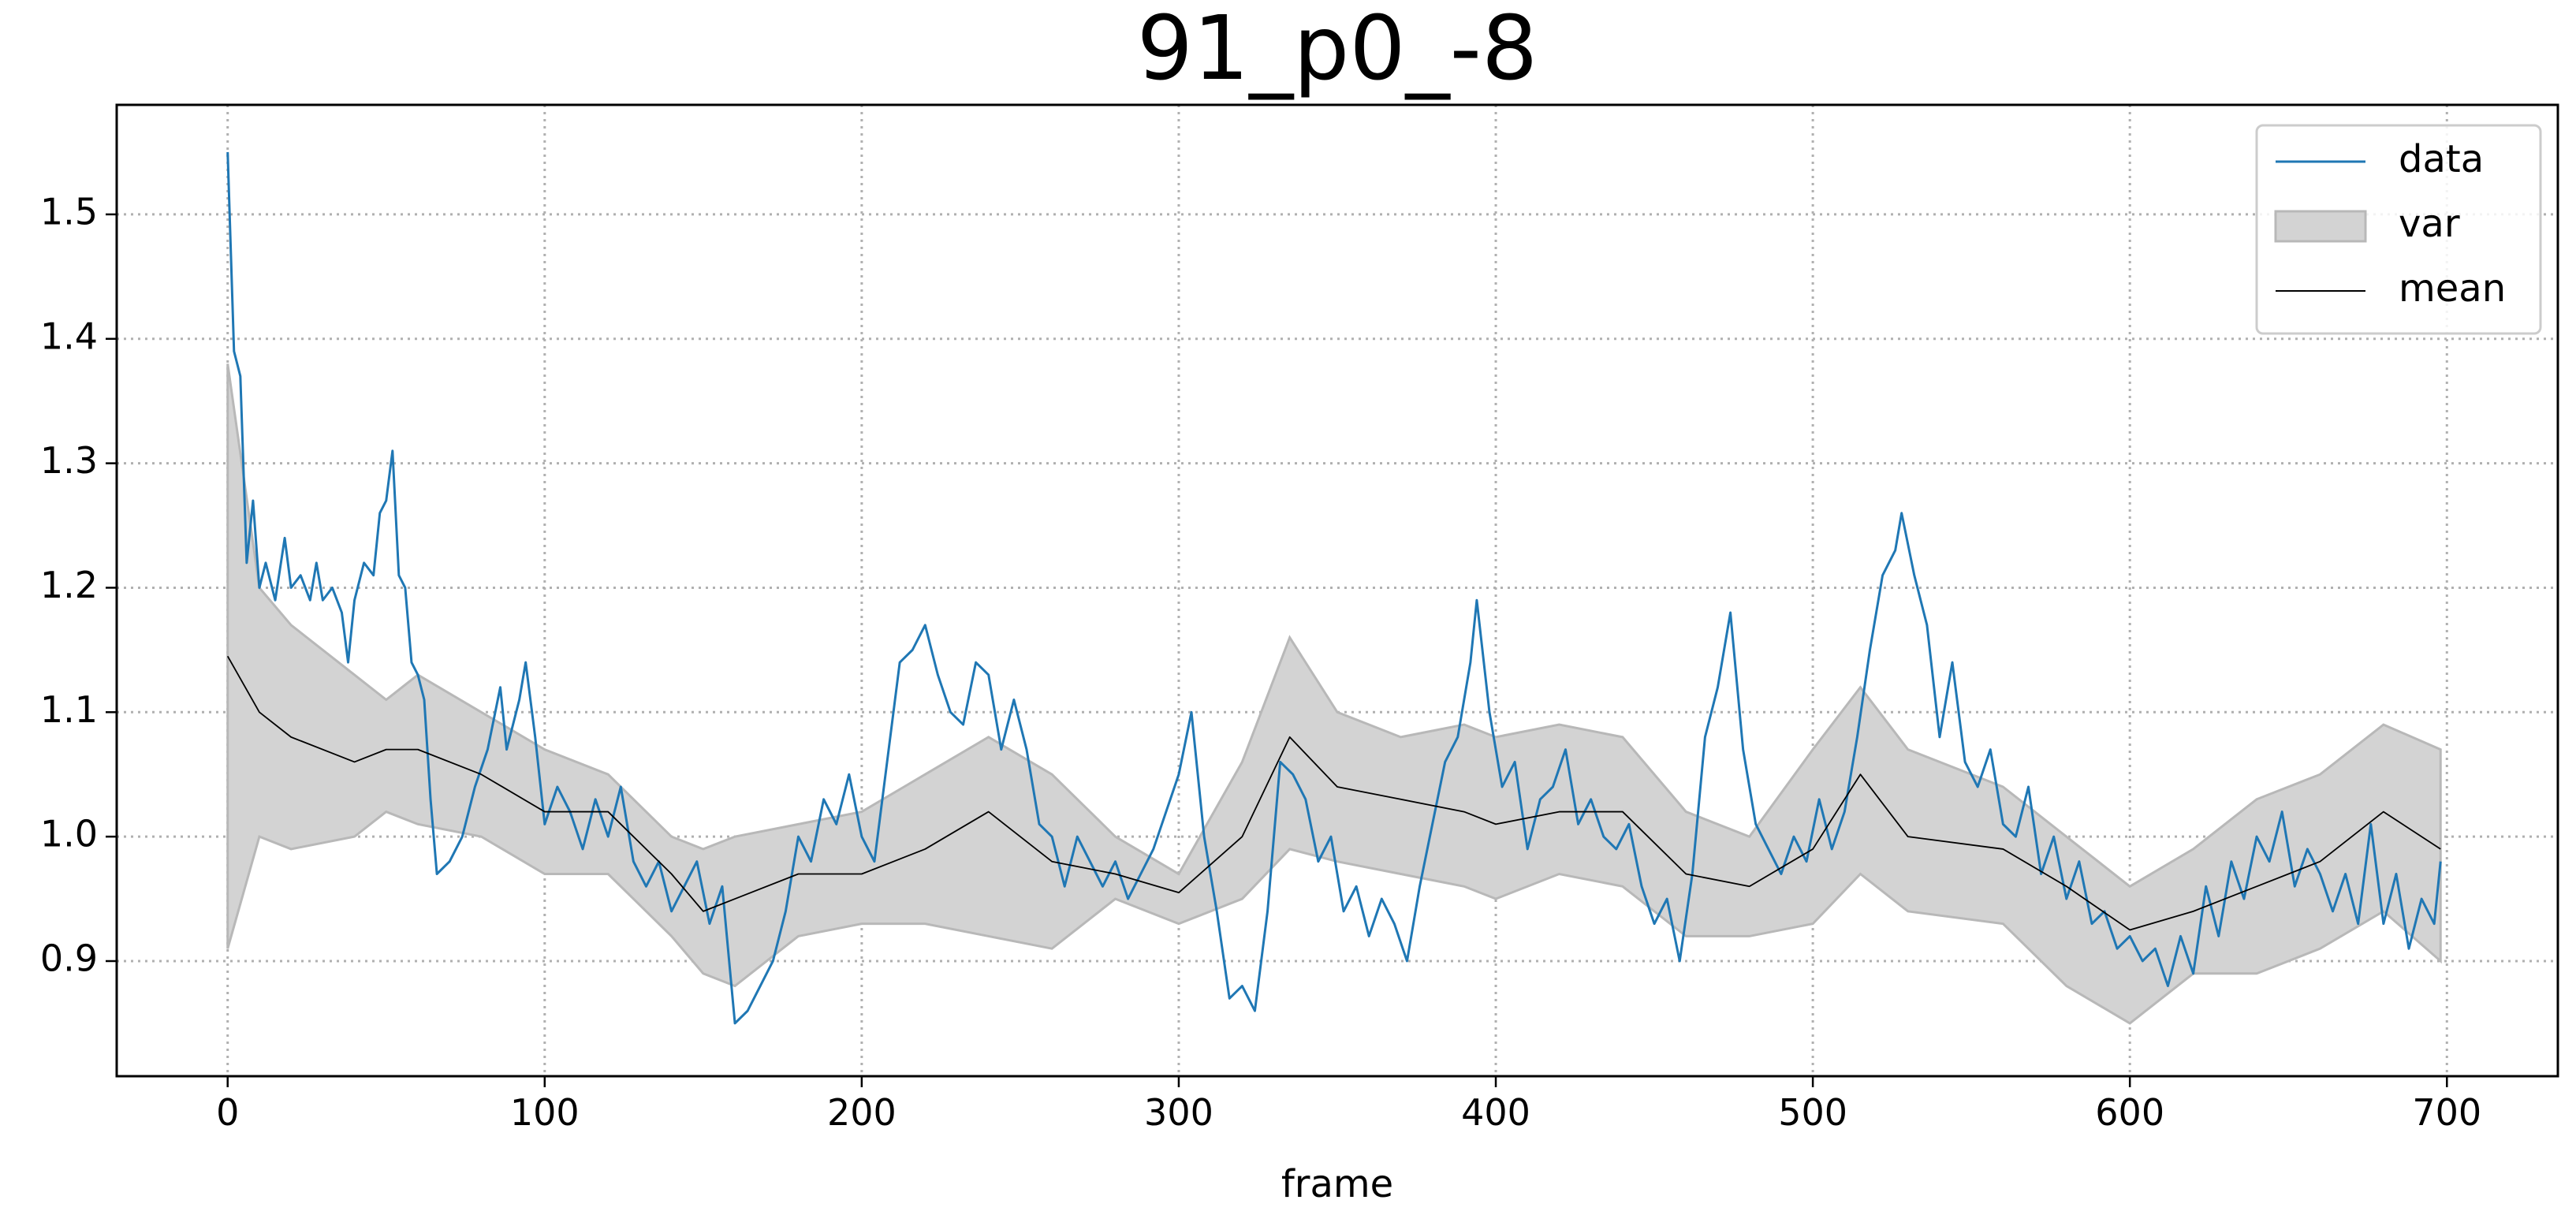 This screenshot has width=2576, height=1226. I want to click on y-tick-label: 1.0, so click(69, 834).